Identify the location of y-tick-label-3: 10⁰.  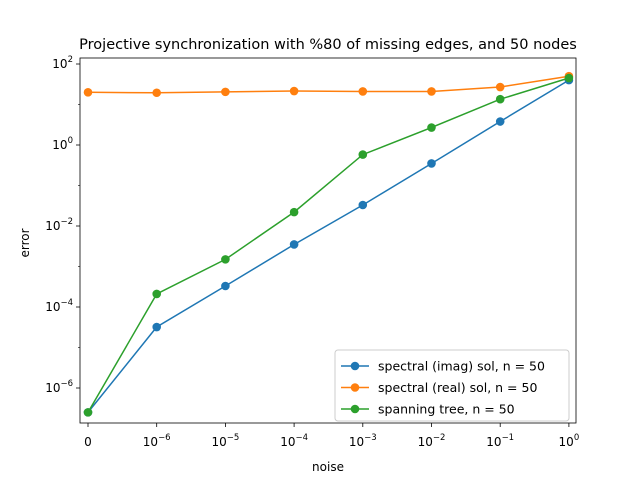
(62, 144).